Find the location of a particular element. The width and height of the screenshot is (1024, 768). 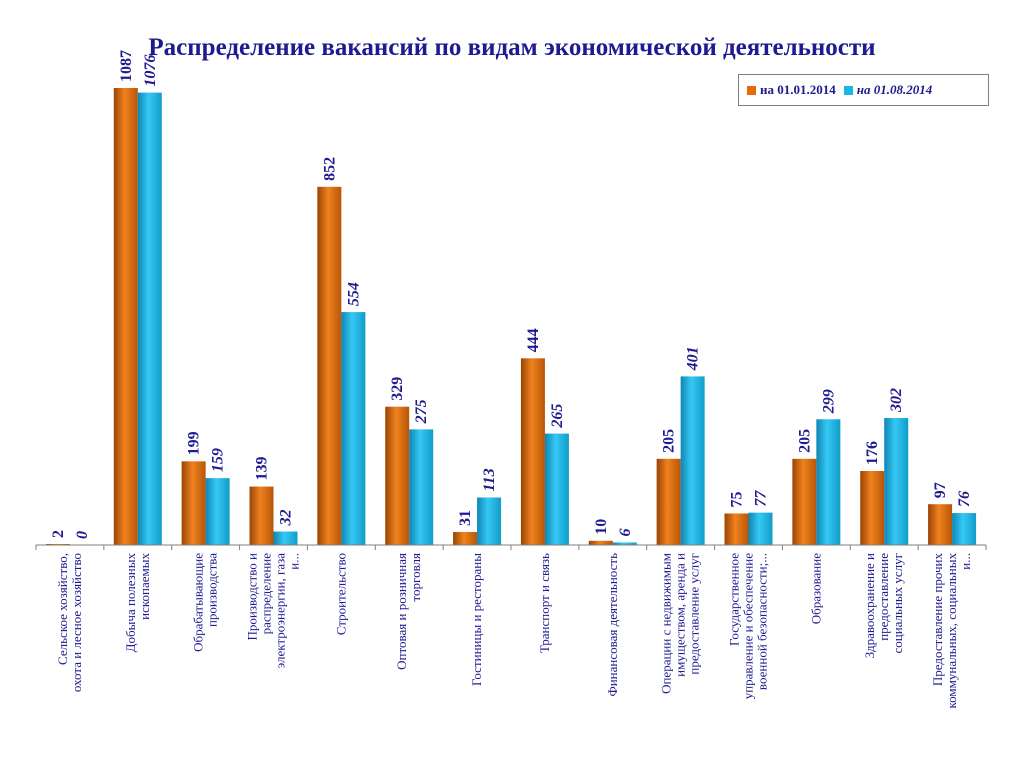

legend-item-series-1: на 01.01.2014 is located at coordinates (791, 90).